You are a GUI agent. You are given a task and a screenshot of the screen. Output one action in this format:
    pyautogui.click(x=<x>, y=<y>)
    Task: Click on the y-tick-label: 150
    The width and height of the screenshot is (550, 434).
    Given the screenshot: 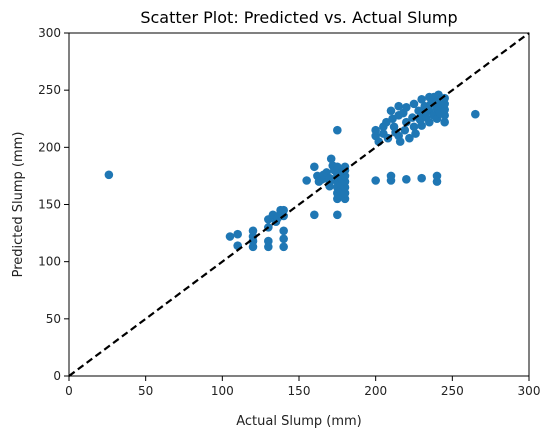 What is the action you would take?
    pyautogui.click(x=49, y=205)
    